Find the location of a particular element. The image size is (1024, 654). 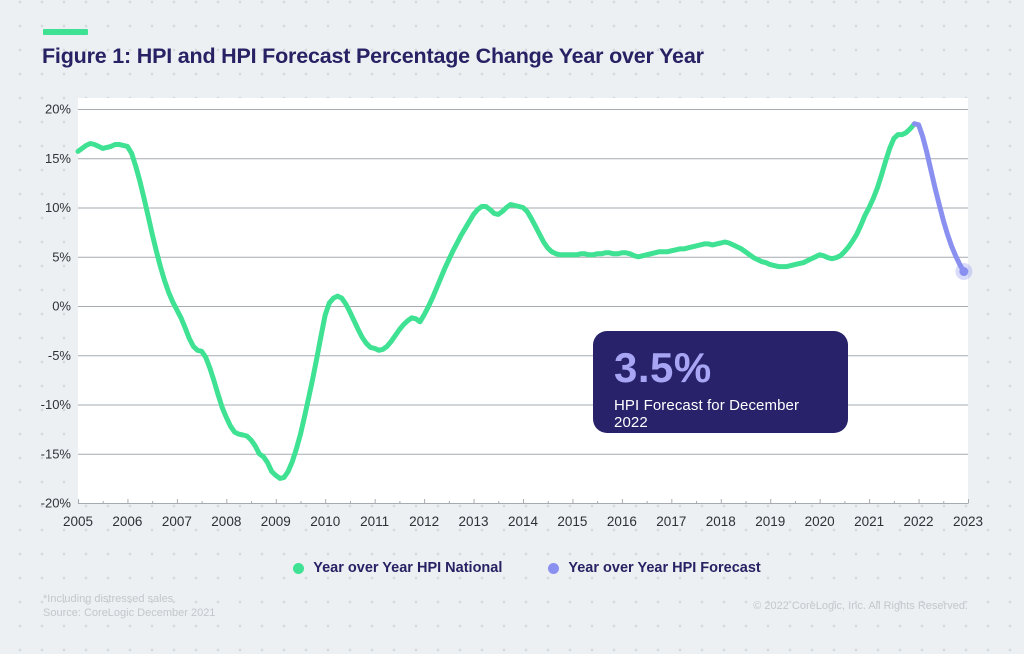

svg-text: 2008 is located at coordinates (226, 521).